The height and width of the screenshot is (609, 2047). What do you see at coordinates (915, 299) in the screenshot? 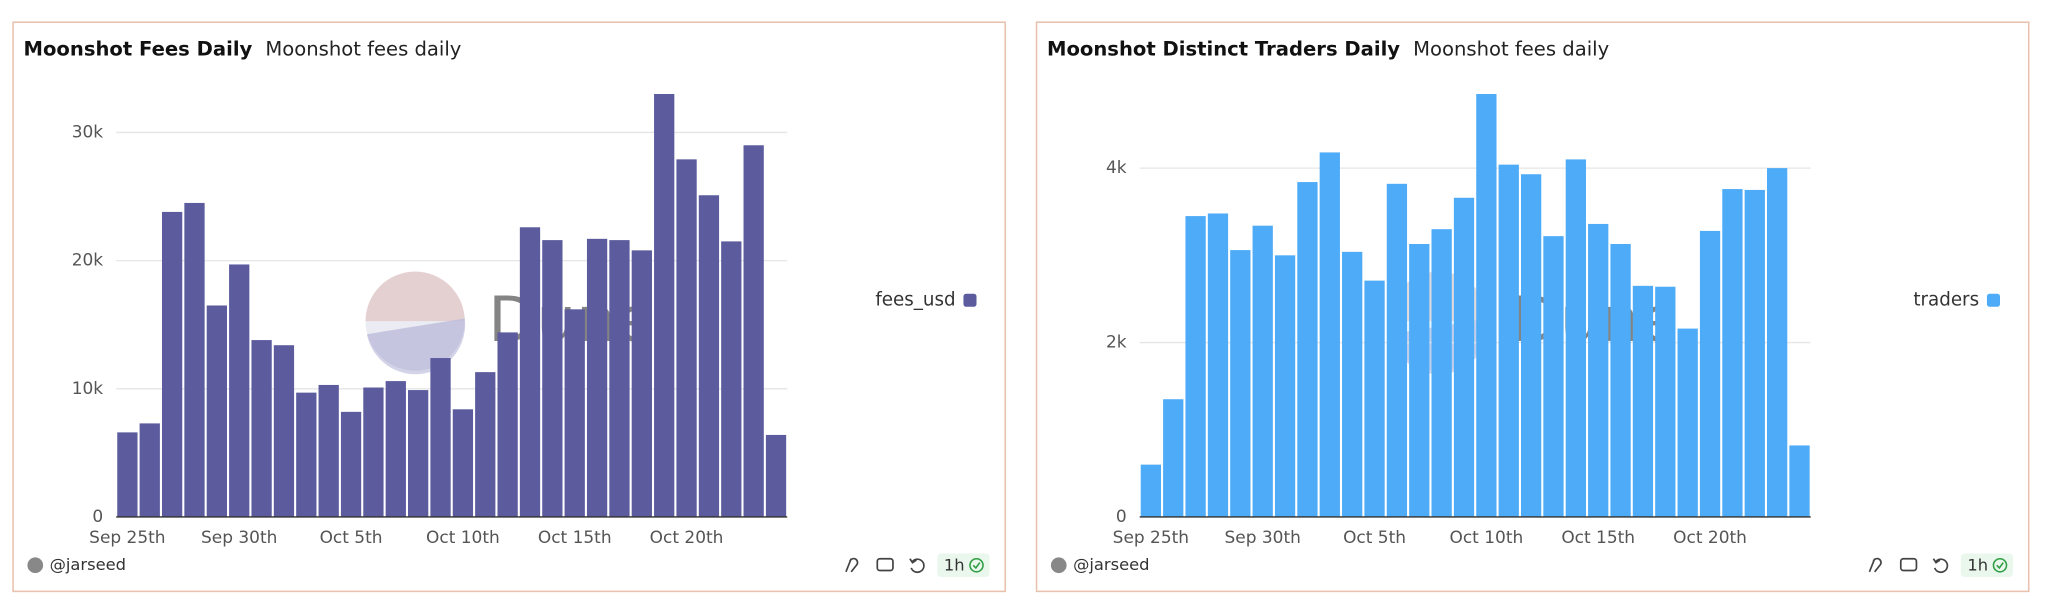
I see `legend-label: fees_usd` at bounding box center [915, 299].